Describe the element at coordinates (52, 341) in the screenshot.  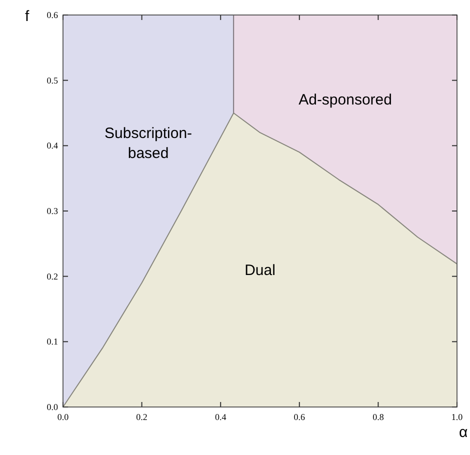
I see `y-tick-label: 0.1` at that location.